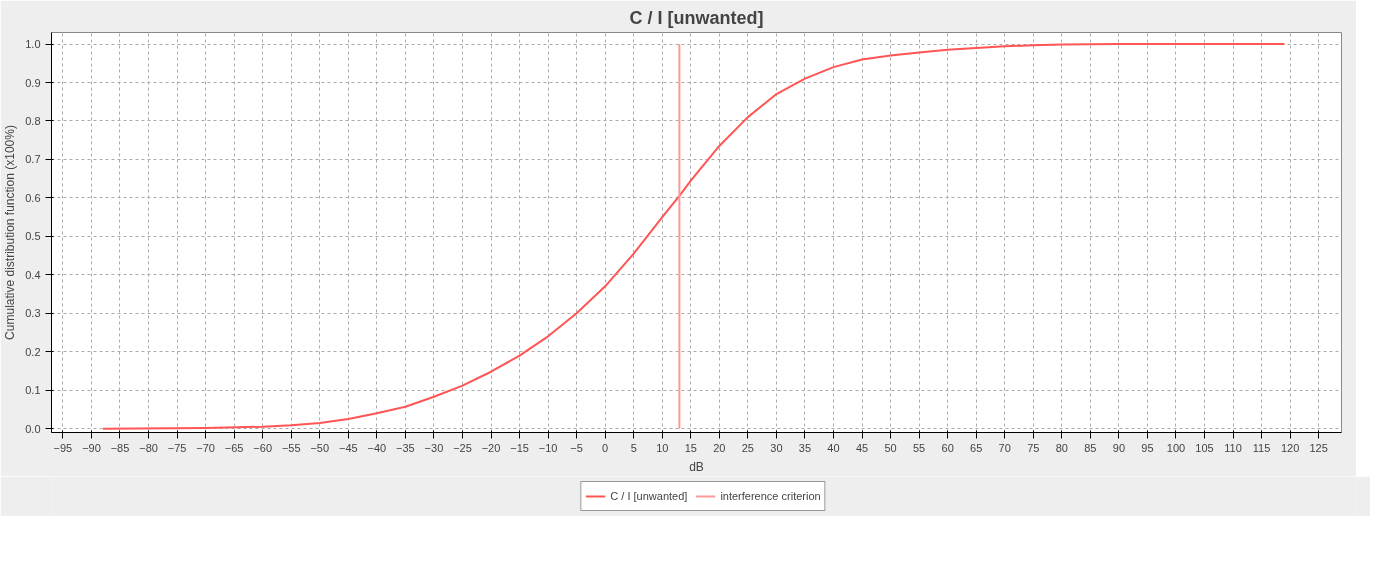 Image resolution: width=1382 pixels, height=570 pixels. What do you see at coordinates (1004, 447) in the screenshot?
I see `x-tick-label: 70` at bounding box center [1004, 447].